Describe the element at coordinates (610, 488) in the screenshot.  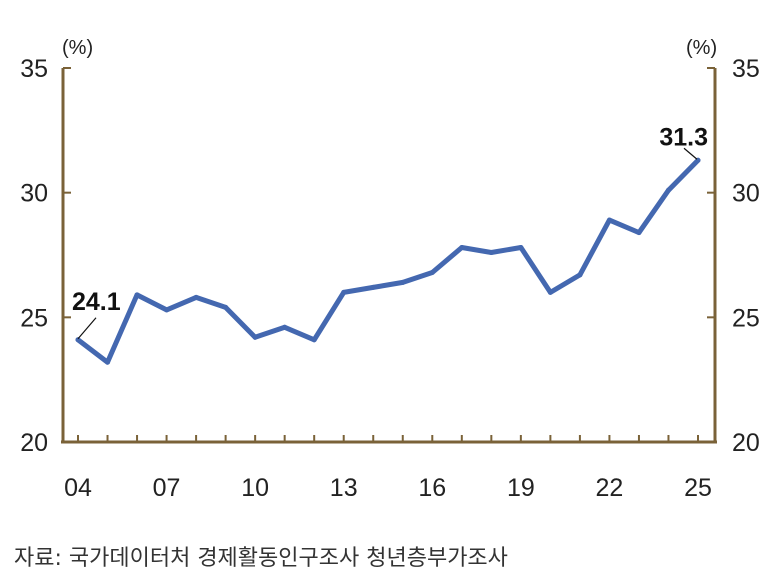
I see `x-tick-label: 22` at that location.